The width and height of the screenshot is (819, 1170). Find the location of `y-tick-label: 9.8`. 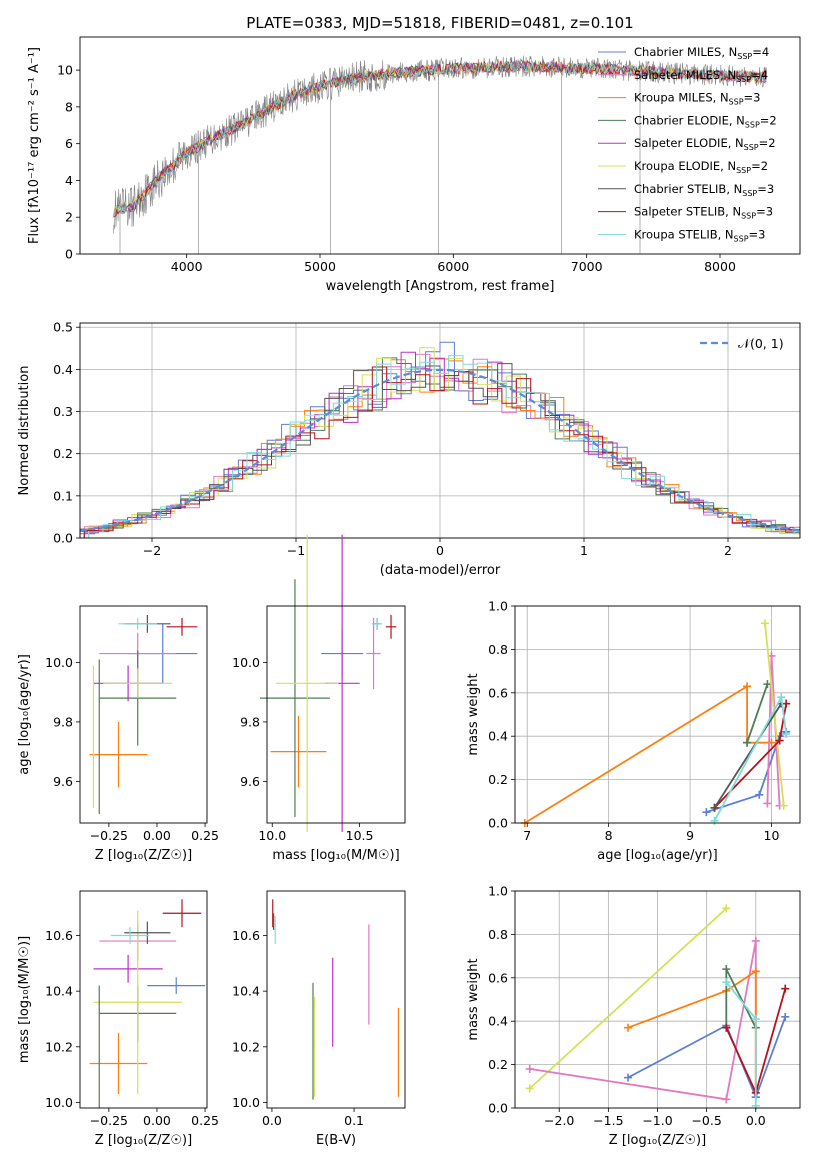

y-tick-label: 9.8 is located at coordinates (63, 721).